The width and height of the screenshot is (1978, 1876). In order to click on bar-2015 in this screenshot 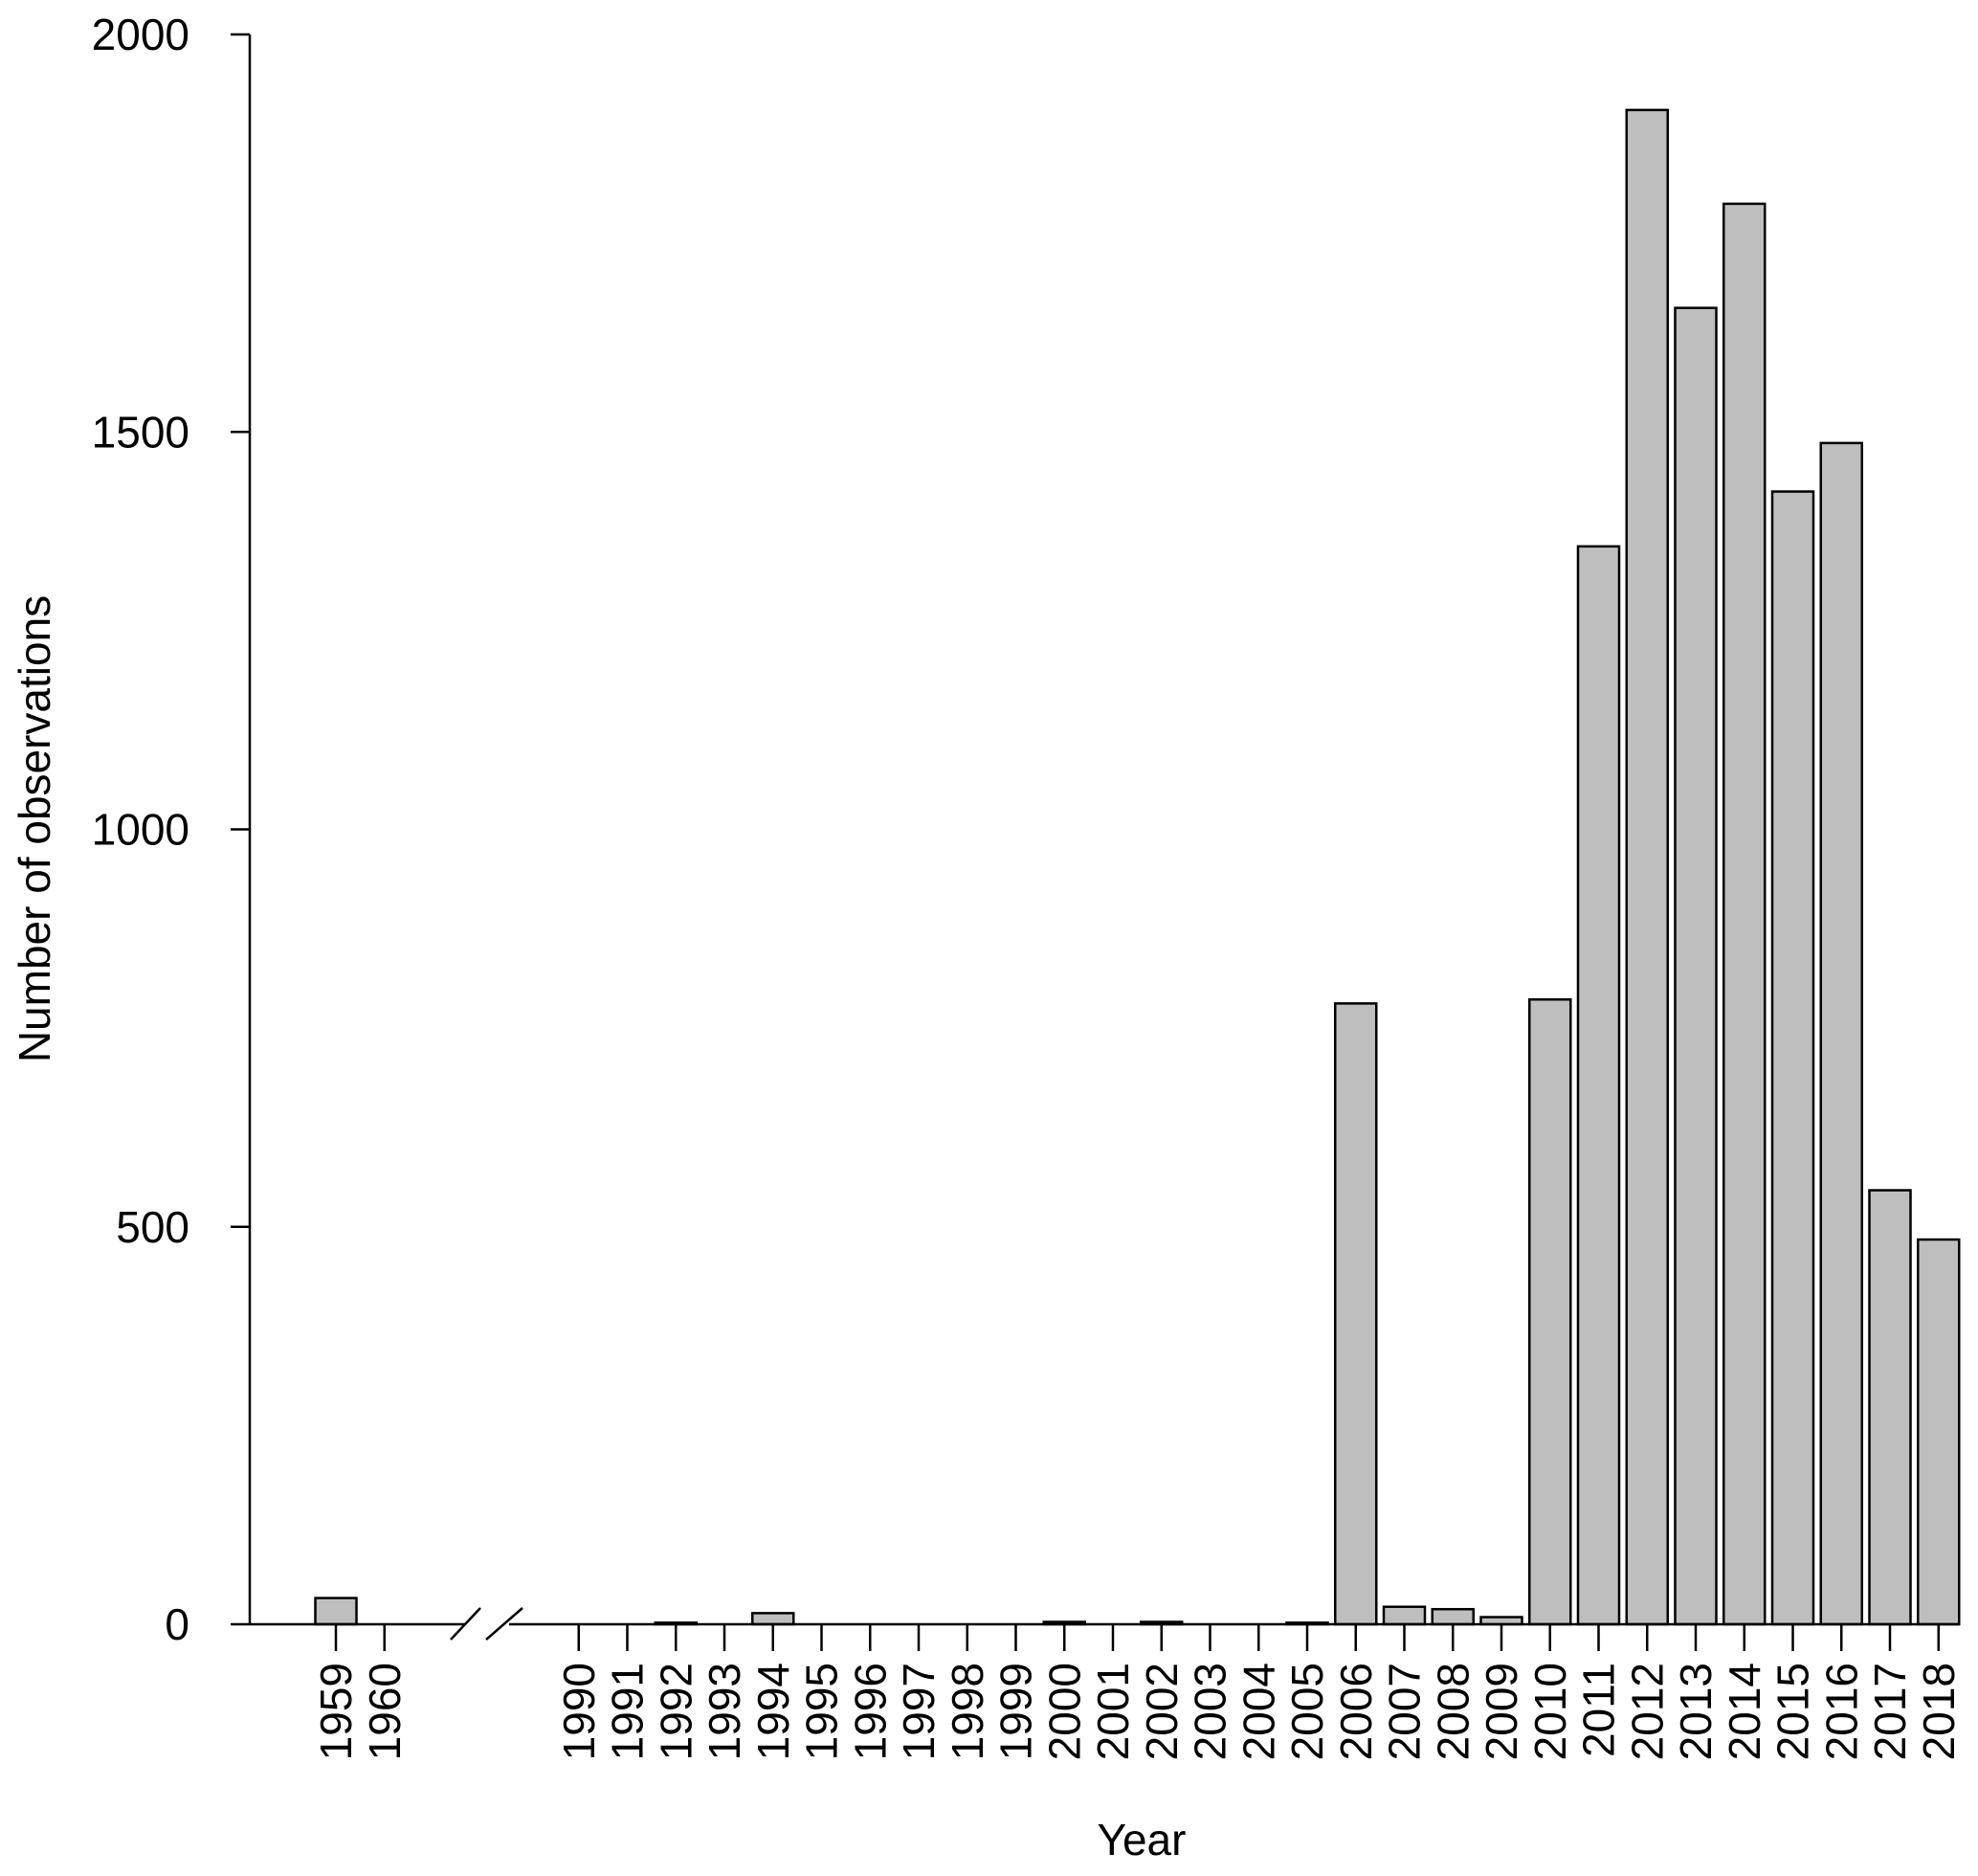, I will do `click(1792, 1058)`.